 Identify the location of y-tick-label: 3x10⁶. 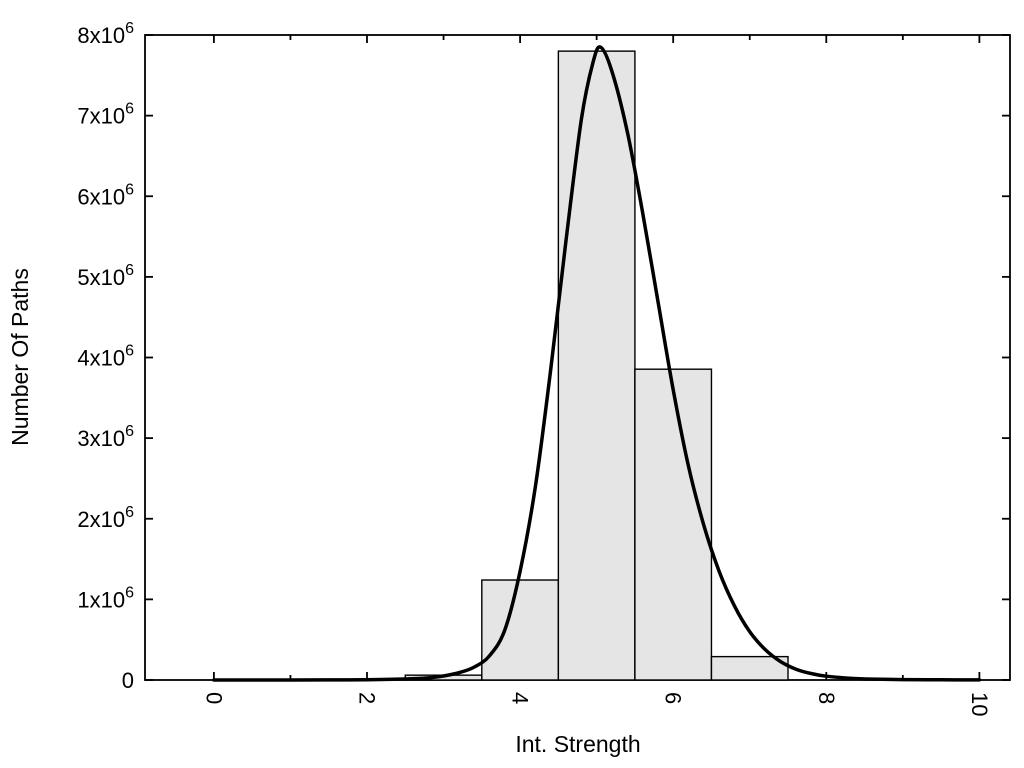
(105, 437).